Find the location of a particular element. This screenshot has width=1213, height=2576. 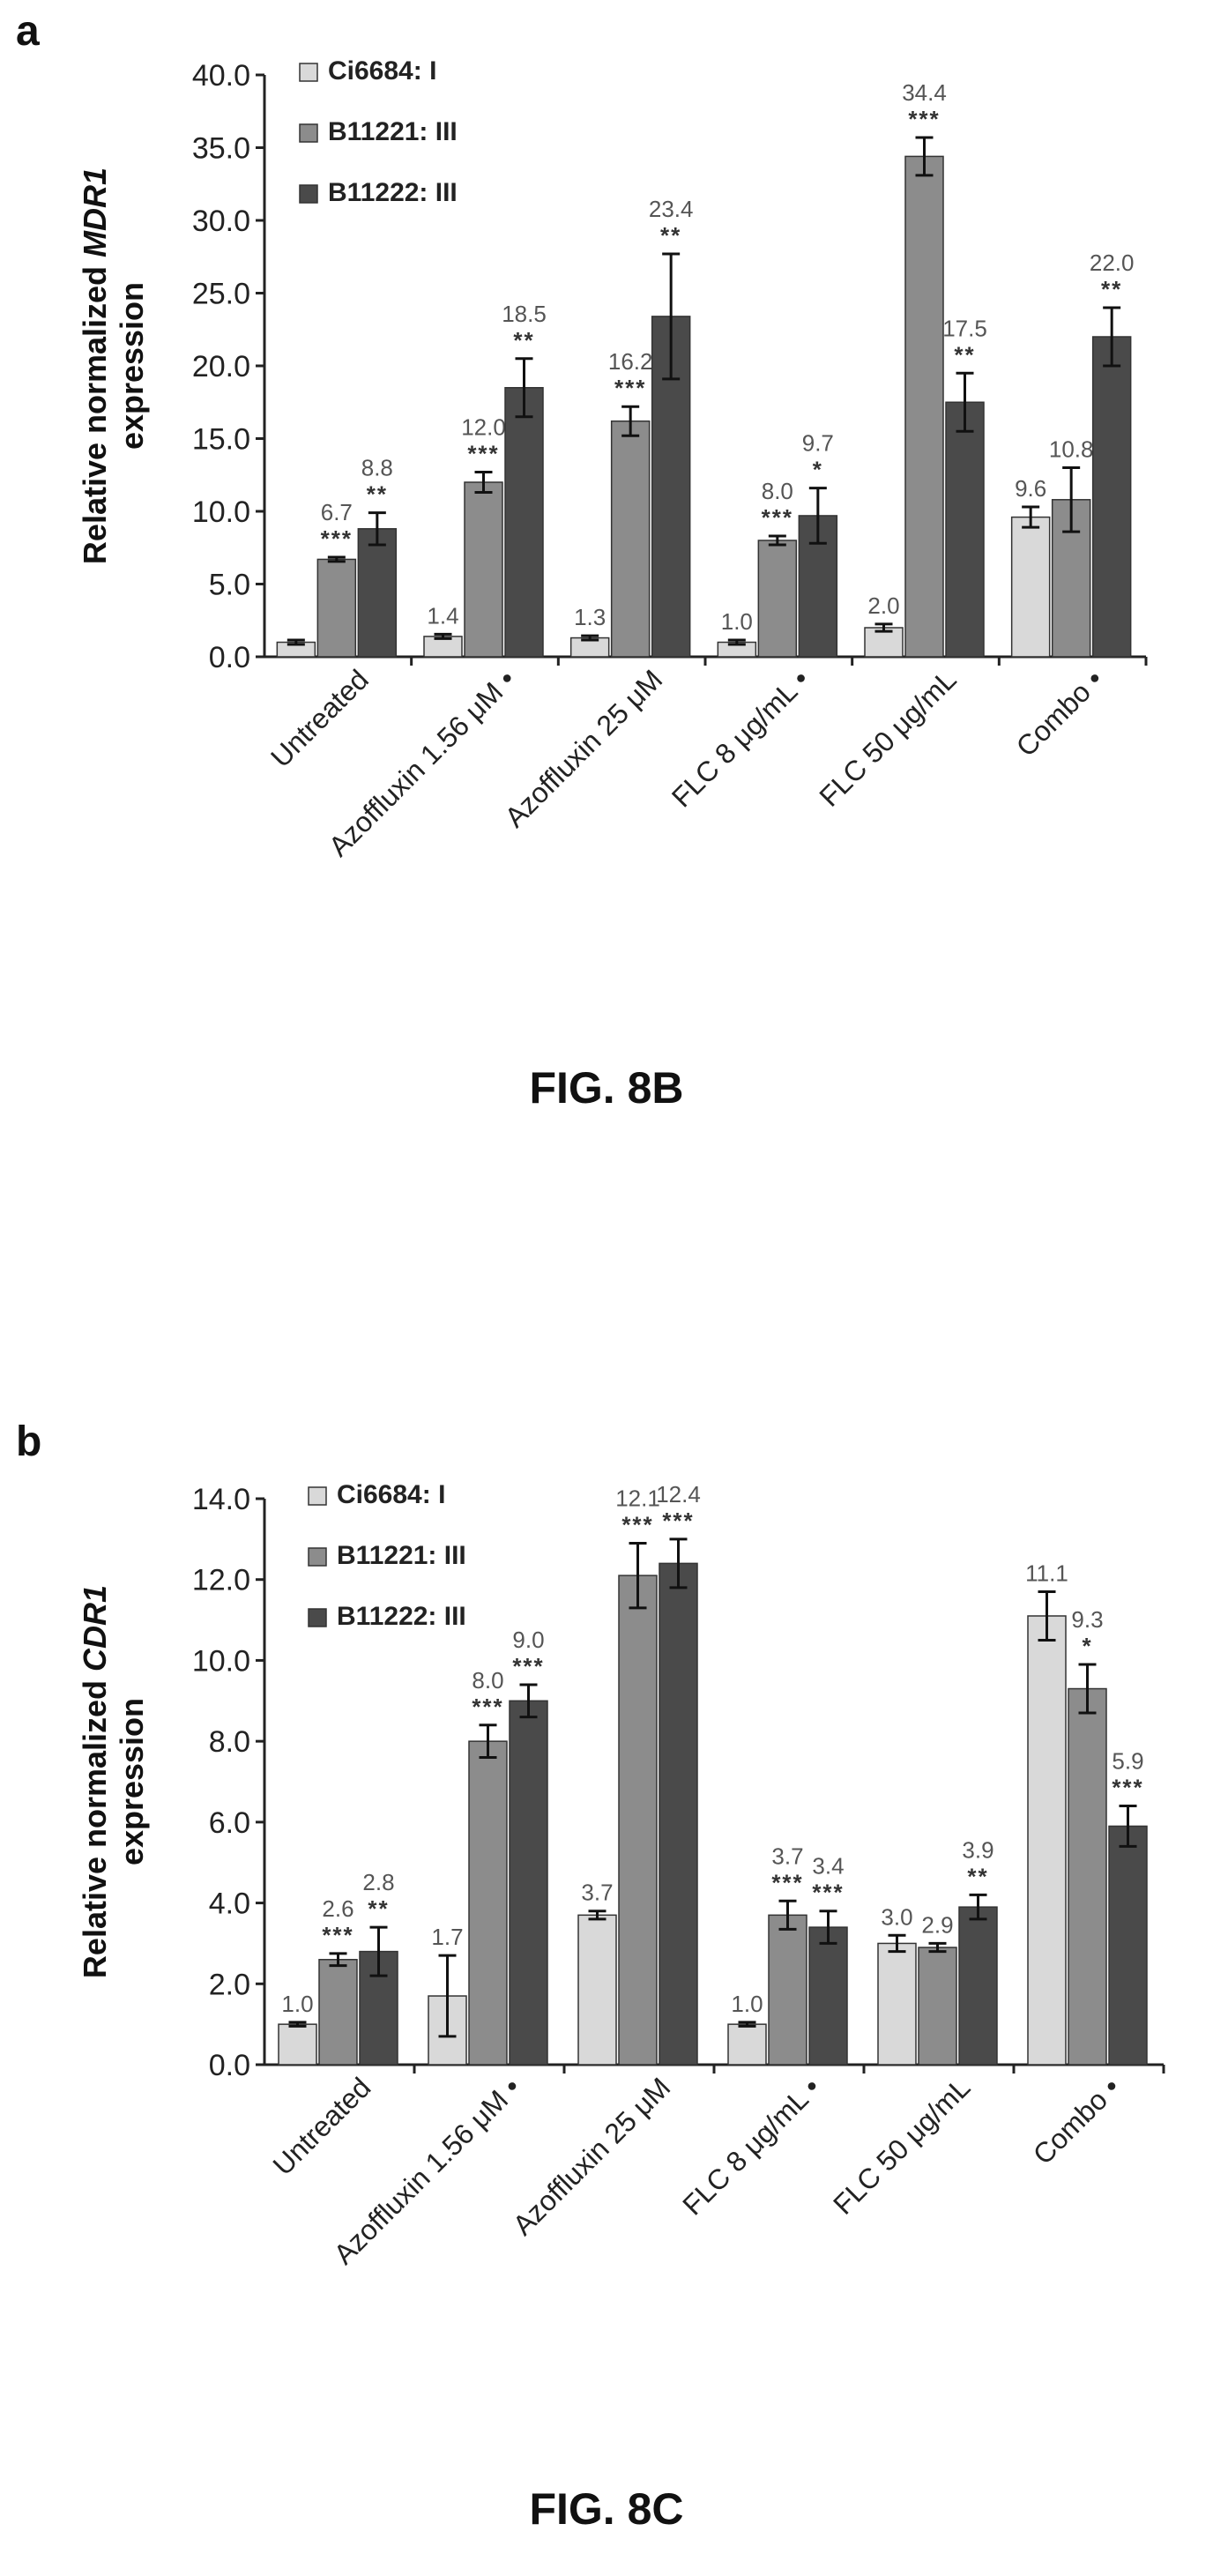

data-label: 34.4 is located at coordinates (924, 92).